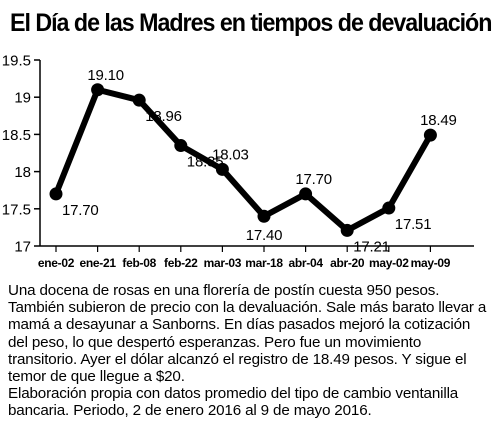  Describe the element at coordinates (22, 172) in the screenshot. I see `y-tick-label: 18` at that location.